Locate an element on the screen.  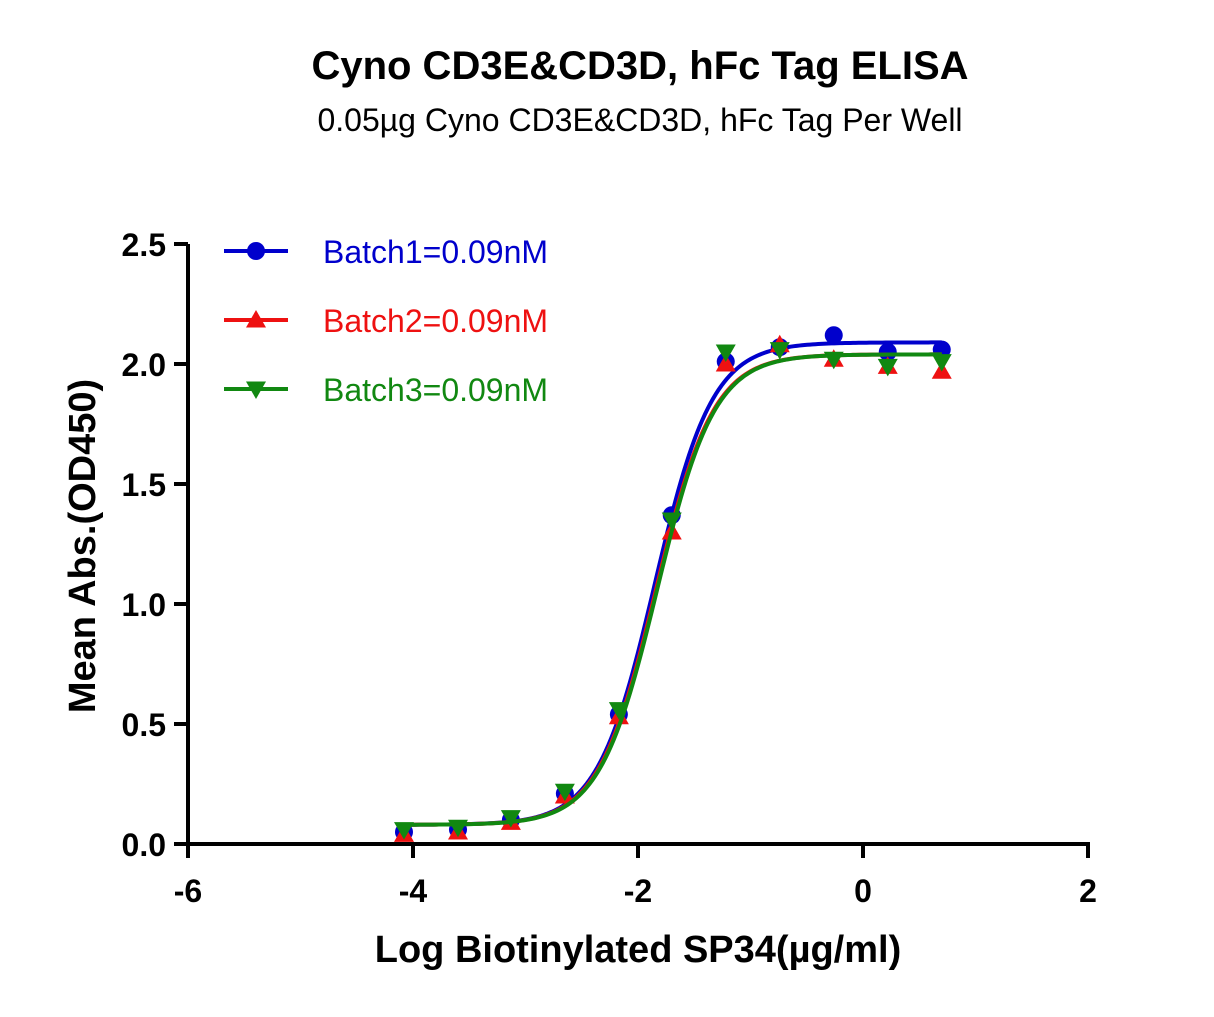
legend: Batch1=0.09nM Batch2=0.09nM Batch3=0.09nM is located at coordinates (386, 321).